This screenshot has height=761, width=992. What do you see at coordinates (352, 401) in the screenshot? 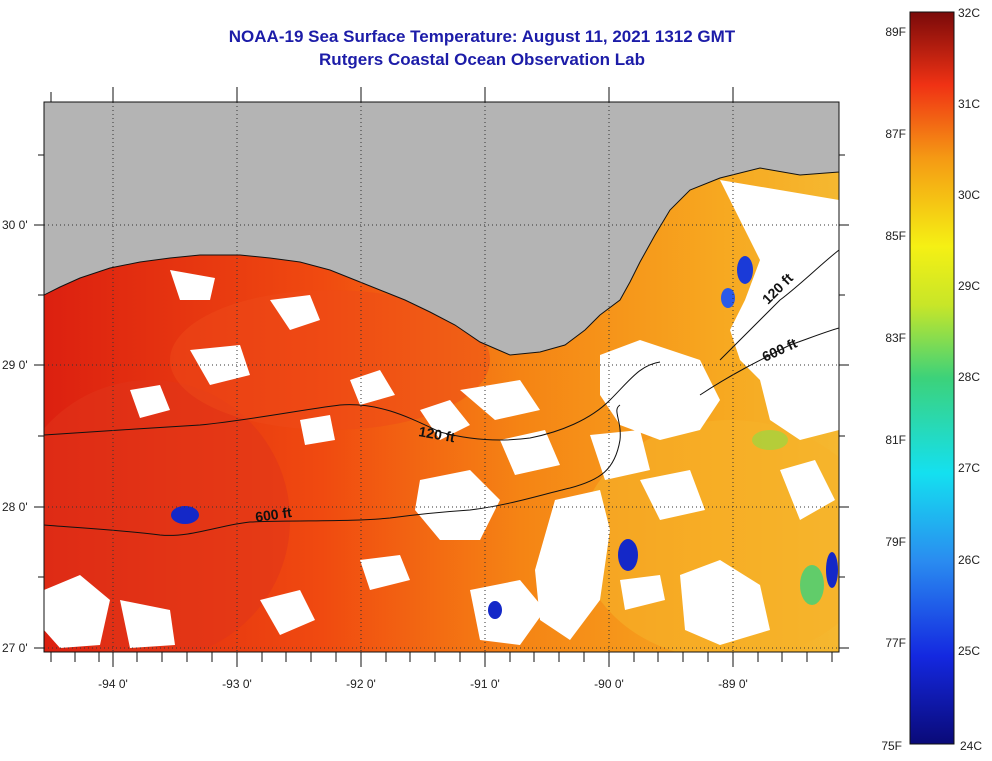
I see `contour-120ft-west` at bounding box center [352, 401].